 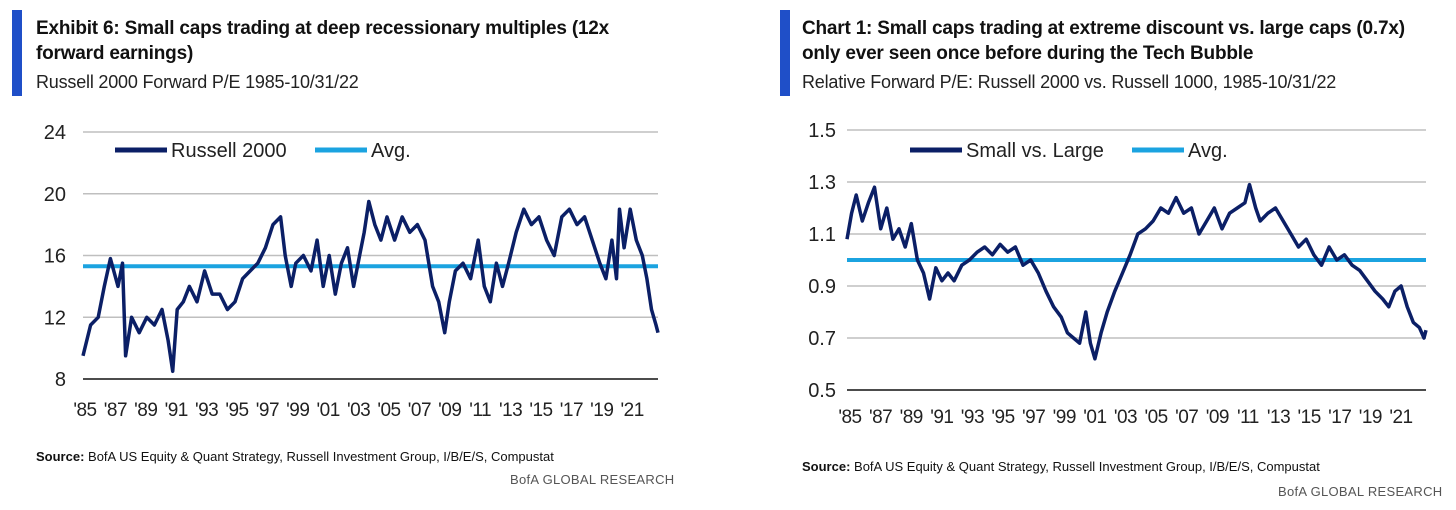 I want to click on y-tick-label: 20, so click(x=55, y=195).